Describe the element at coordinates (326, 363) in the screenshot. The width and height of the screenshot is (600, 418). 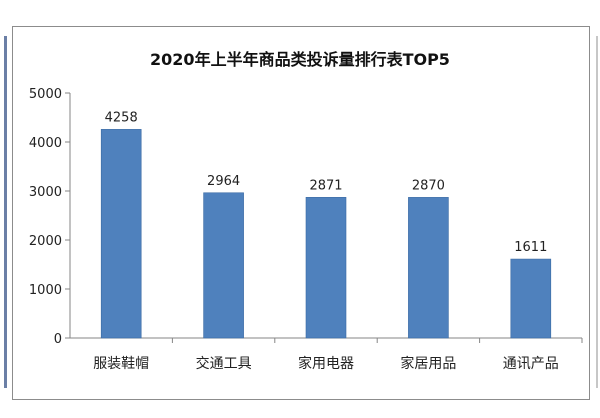
I see `x-tick-label: 家用电器` at that location.